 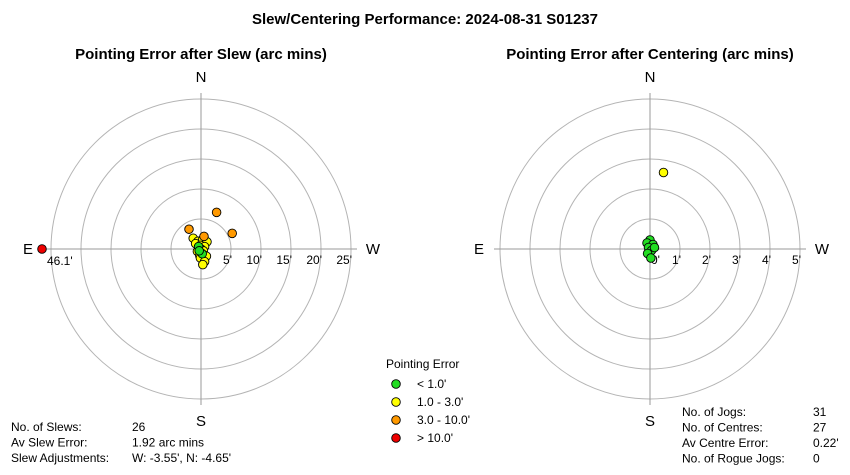 I want to click on slew-stat-value: 26, so click(x=139, y=427).